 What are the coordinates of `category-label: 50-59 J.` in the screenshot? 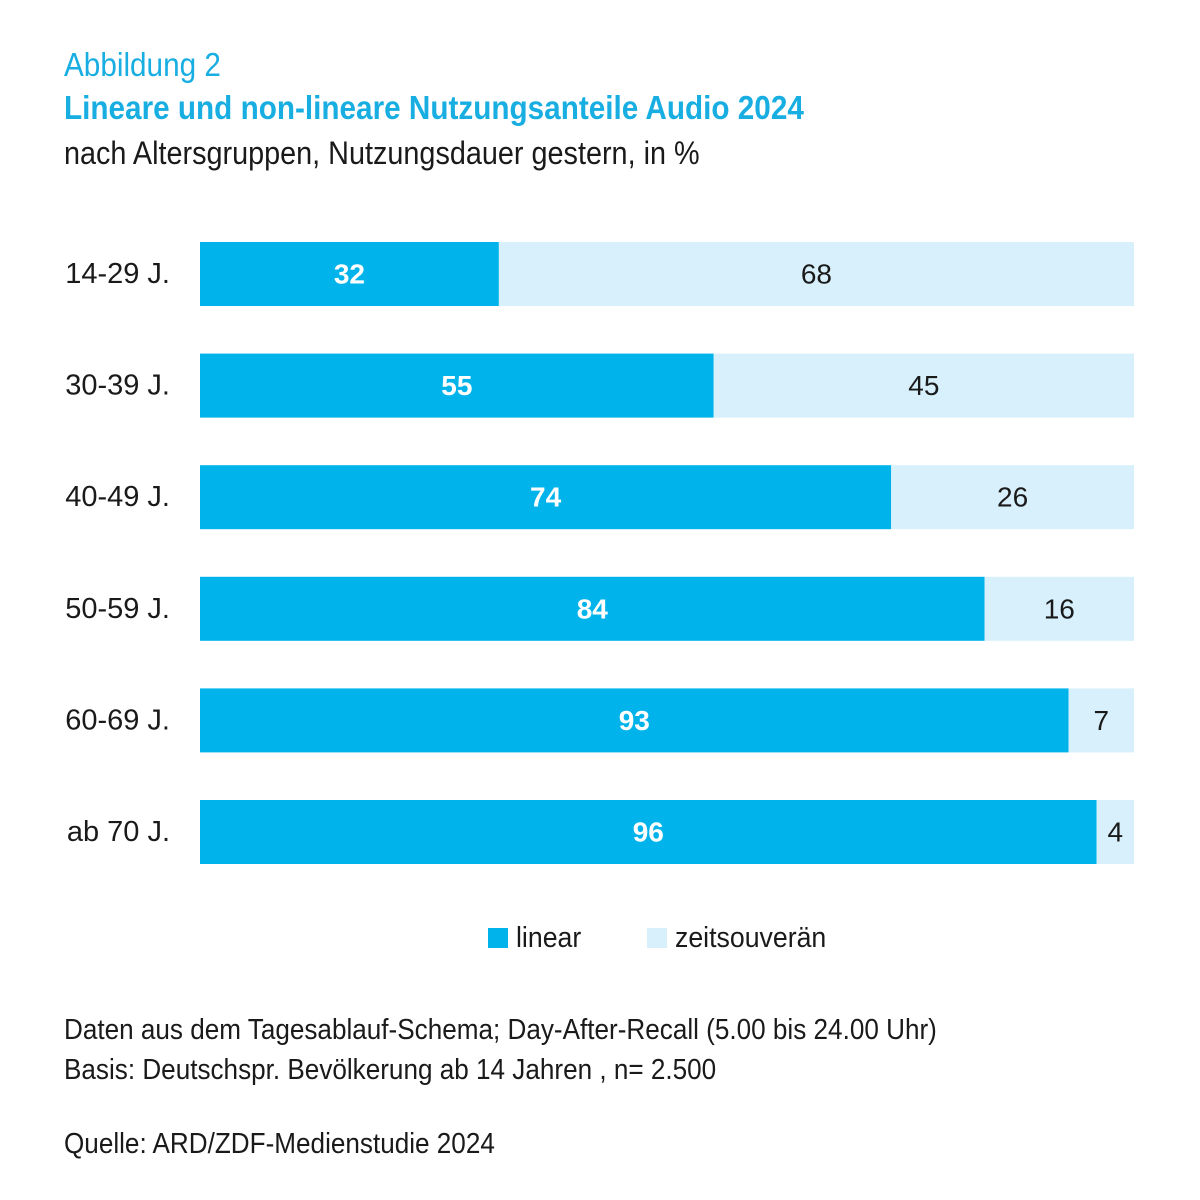 It's located at (117, 609).